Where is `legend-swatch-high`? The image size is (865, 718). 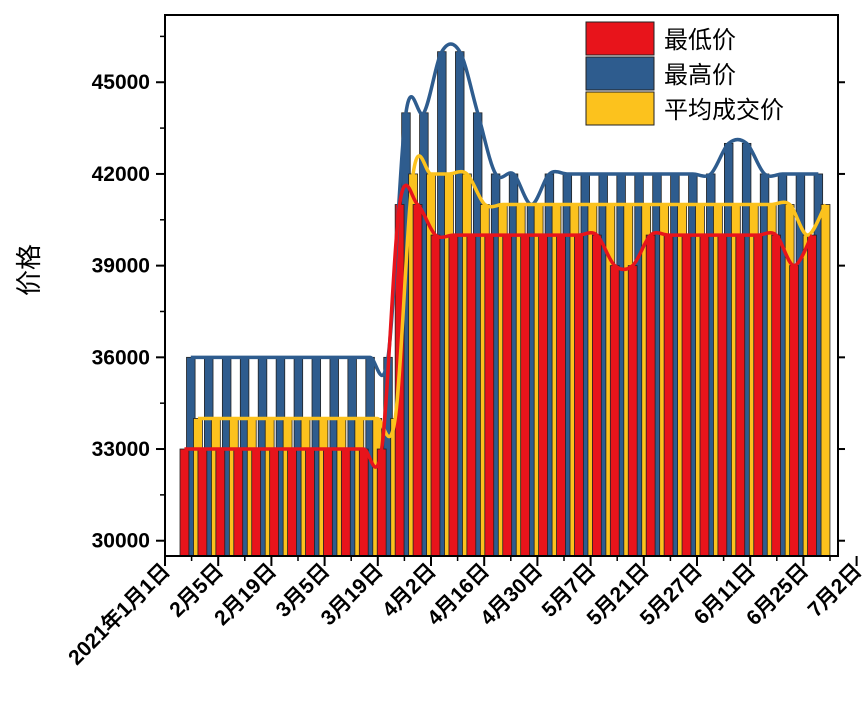
legend-swatch-high is located at coordinates (620, 73).